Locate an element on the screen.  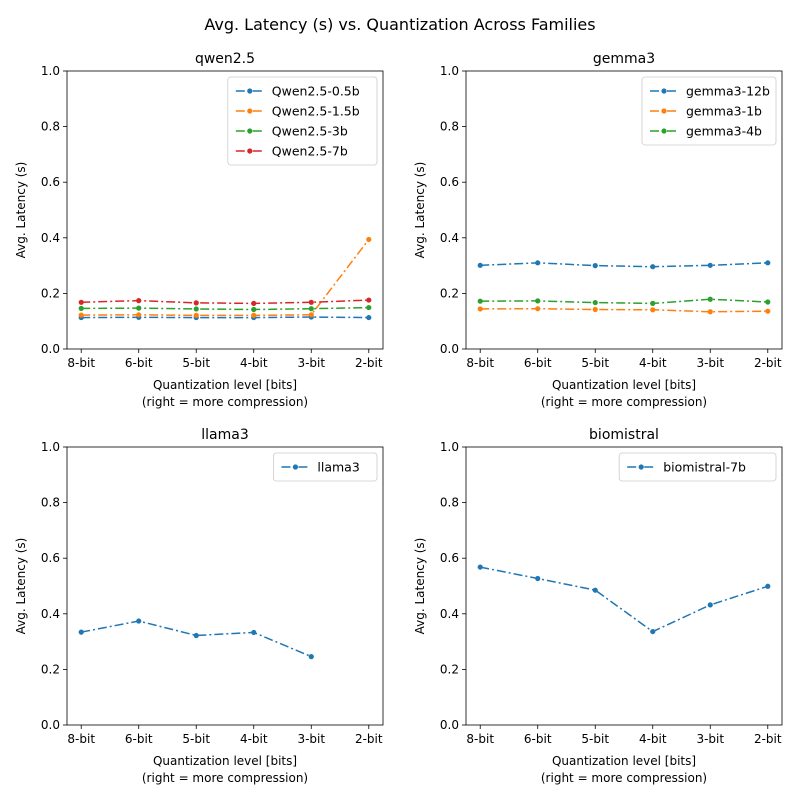
legend-label: Qwen2.5-0.5b is located at coordinates (316, 91).